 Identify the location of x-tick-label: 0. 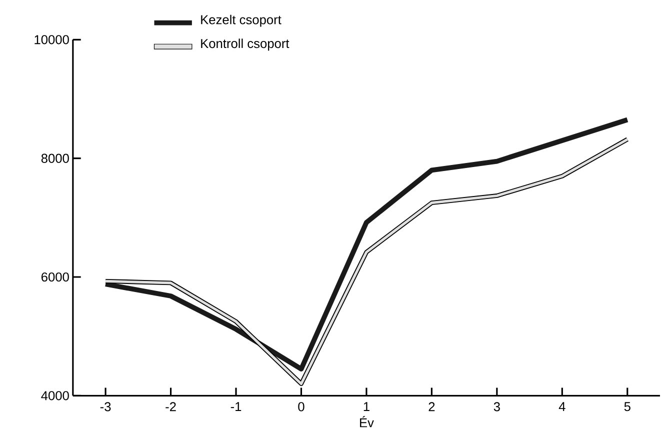
(301, 407).